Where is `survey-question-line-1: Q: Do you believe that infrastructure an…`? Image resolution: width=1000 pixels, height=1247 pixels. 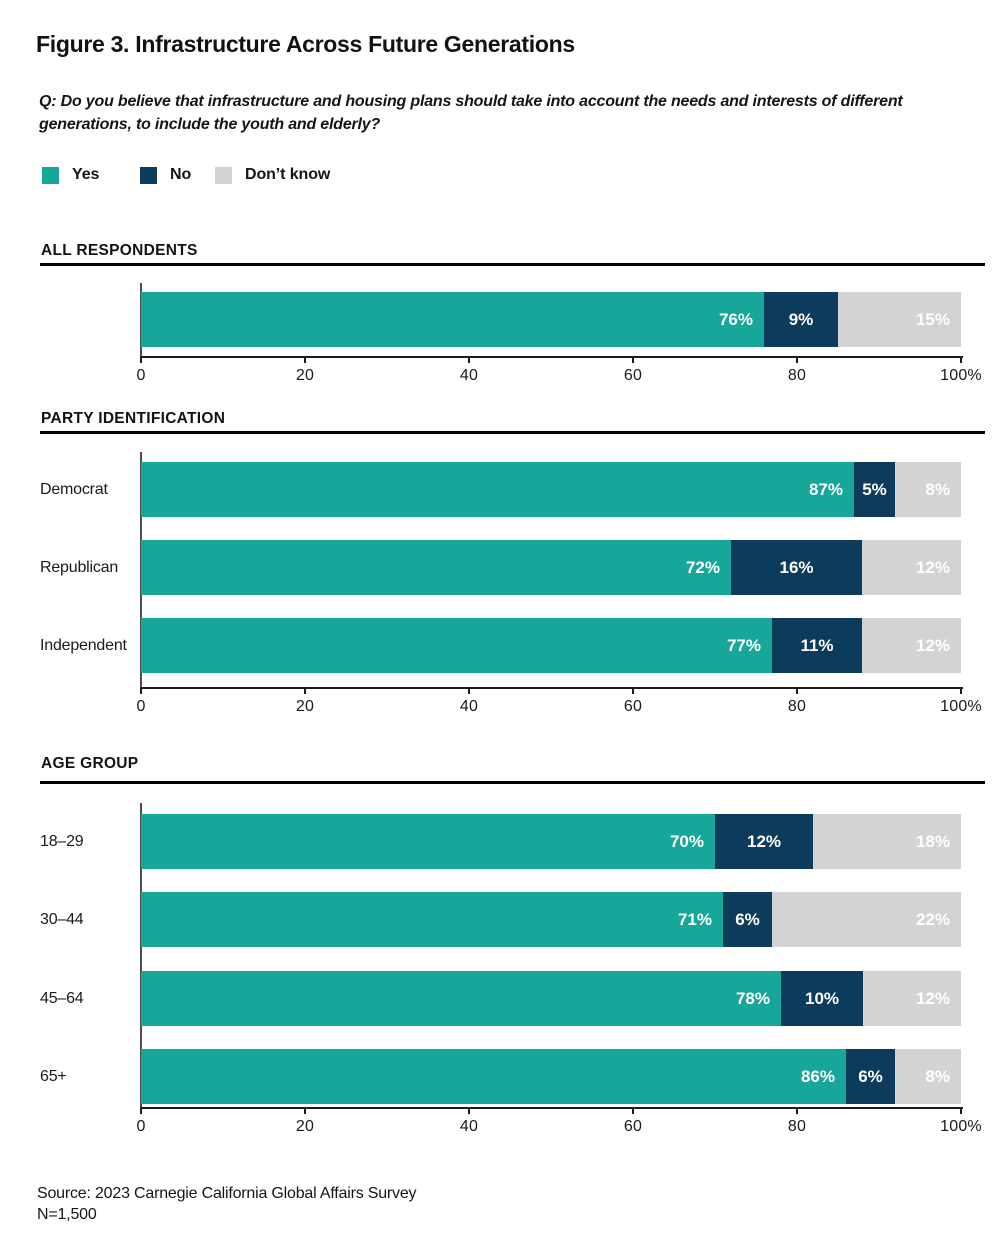
survey-question-line-1: Q: Do you believe that infrastructure an… is located at coordinates (471, 101).